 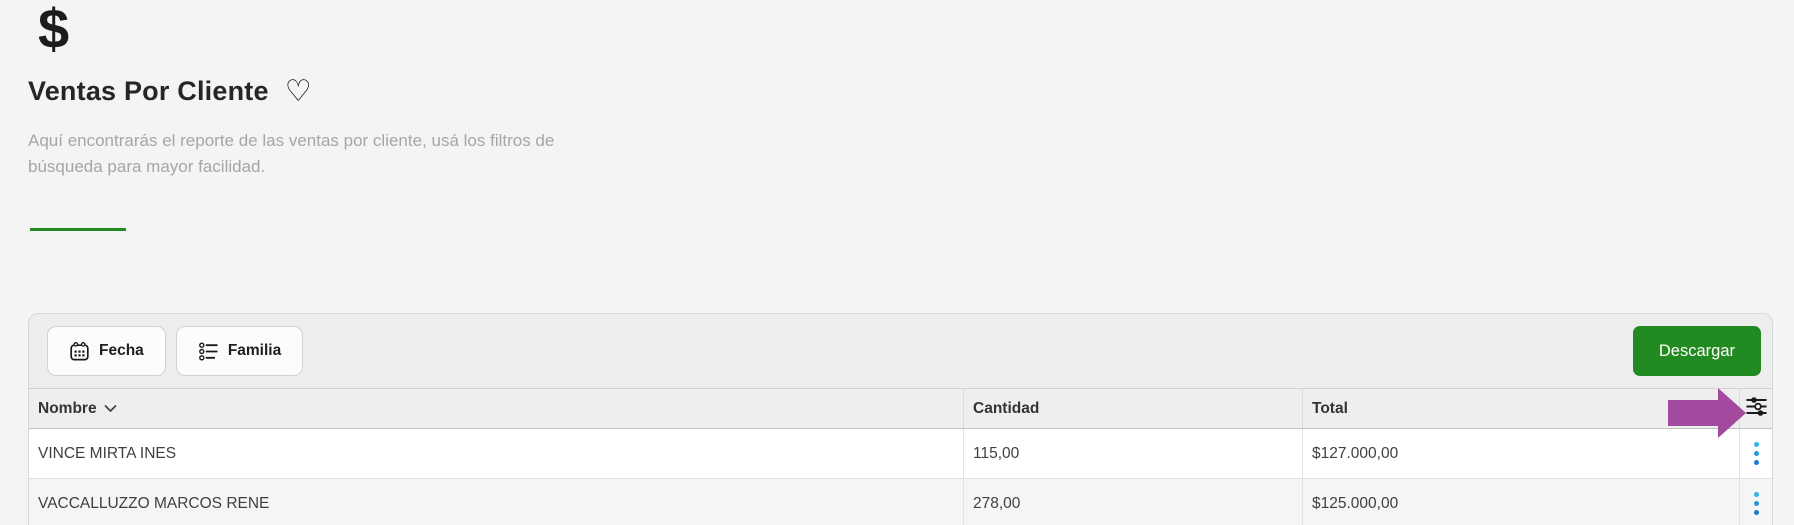 What do you see at coordinates (79, 351) in the screenshot?
I see `calendar-icon` at bounding box center [79, 351].